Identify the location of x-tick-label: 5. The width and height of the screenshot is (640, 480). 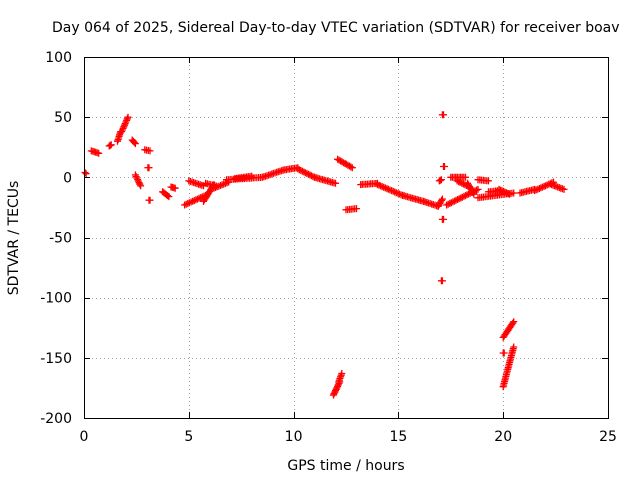
(188, 437).